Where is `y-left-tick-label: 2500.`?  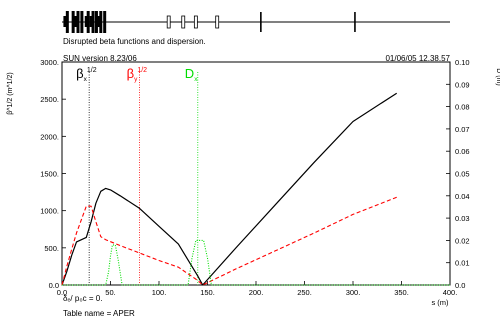 y-left-tick-label: 2500. is located at coordinates (49, 99).